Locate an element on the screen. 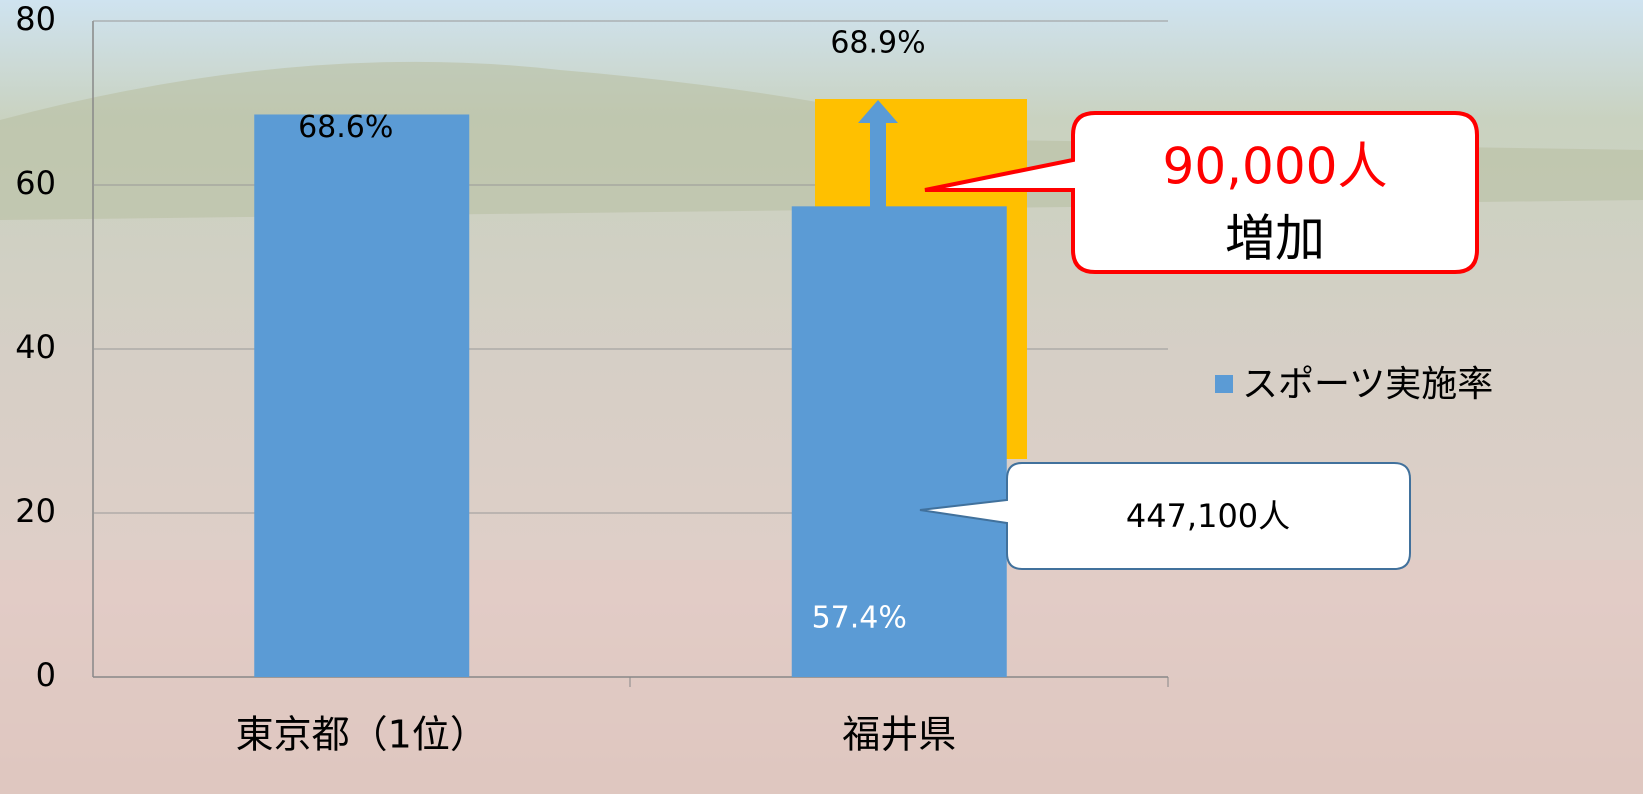 This screenshot has width=1643, height=794. y-tick-label: 20 is located at coordinates (35, 511).